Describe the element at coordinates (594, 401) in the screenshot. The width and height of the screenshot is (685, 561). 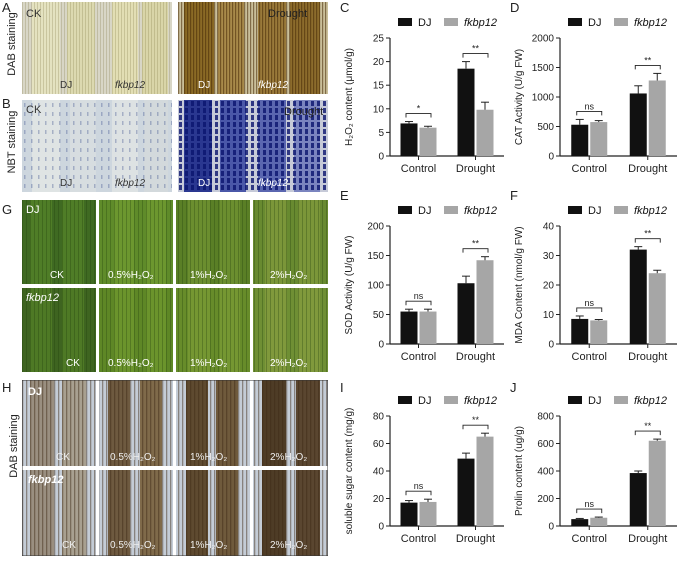
I see `chart-j-legend-label-dj: DJ` at that location.